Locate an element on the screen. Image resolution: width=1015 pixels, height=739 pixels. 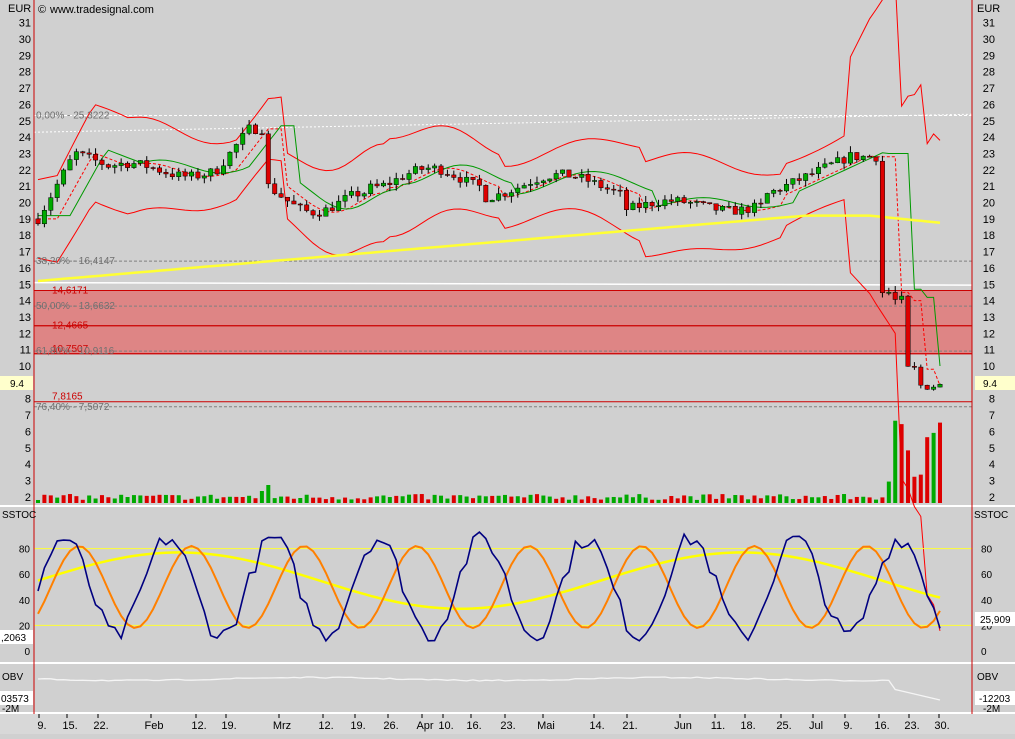
date-tick-label: 26. is located at coordinates (390, 726).